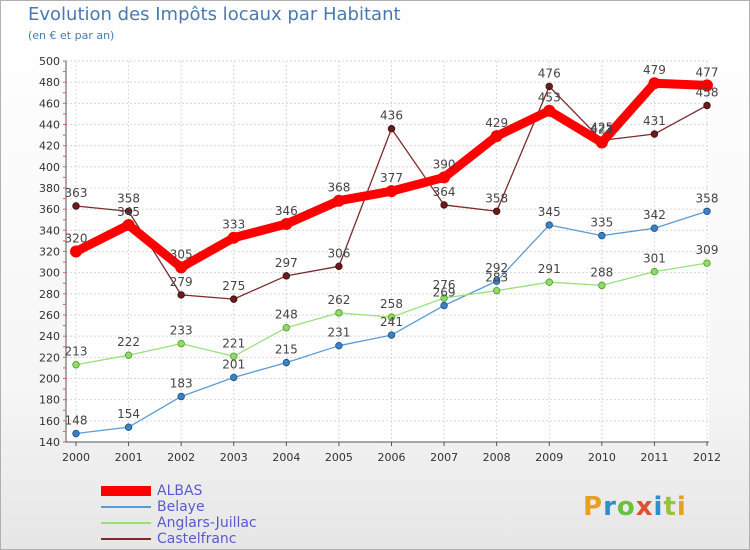  What do you see at coordinates (49, 336) in the screenshot?
I see `y-tick-label: 240` at bounding box center [49, 336].